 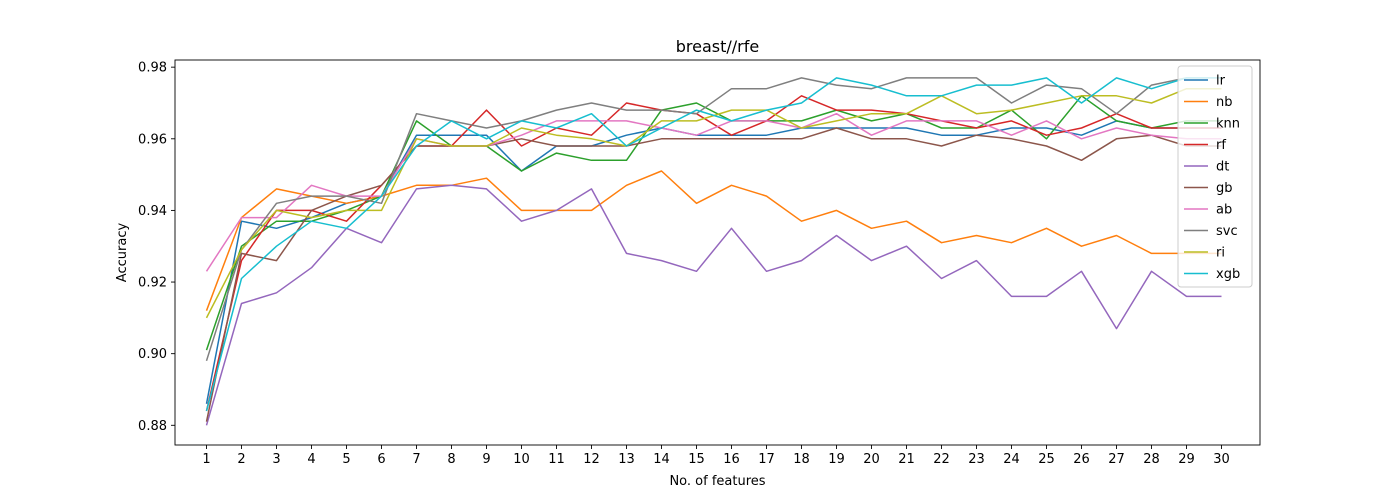 What do you see at coordinates (1222, 167) in the screenshot?
I see `legend-label-dt: dt` at bounding box center [1222, 167].